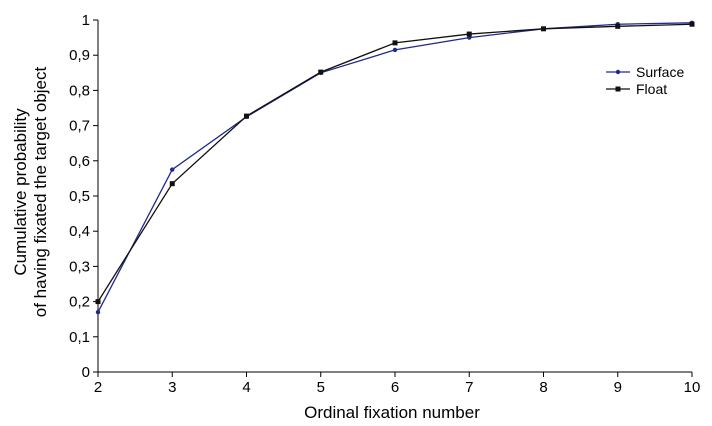 The width and height of the screenshot is (712, 426). What do you see at coordinates (79, 196) in the screenshot?
I see `y-tick-label: 0,5` at bounding box center [79, 196].